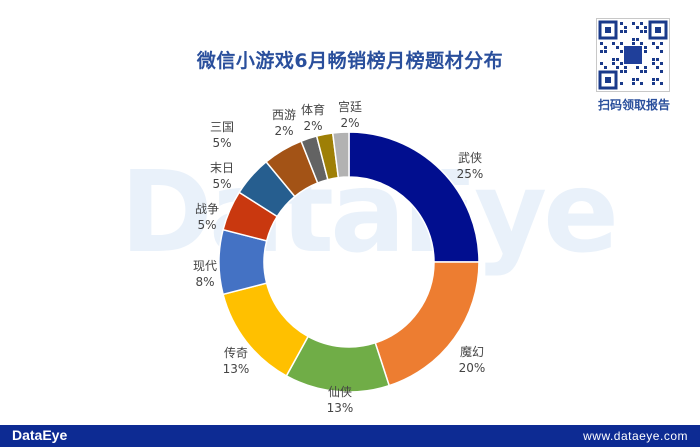 This screenshot has height=447, width=700. What do you see at coordinates (470, 158) in the screenshot?
I see `slice-category-label: 武侠` at bounding box center [470, 158].